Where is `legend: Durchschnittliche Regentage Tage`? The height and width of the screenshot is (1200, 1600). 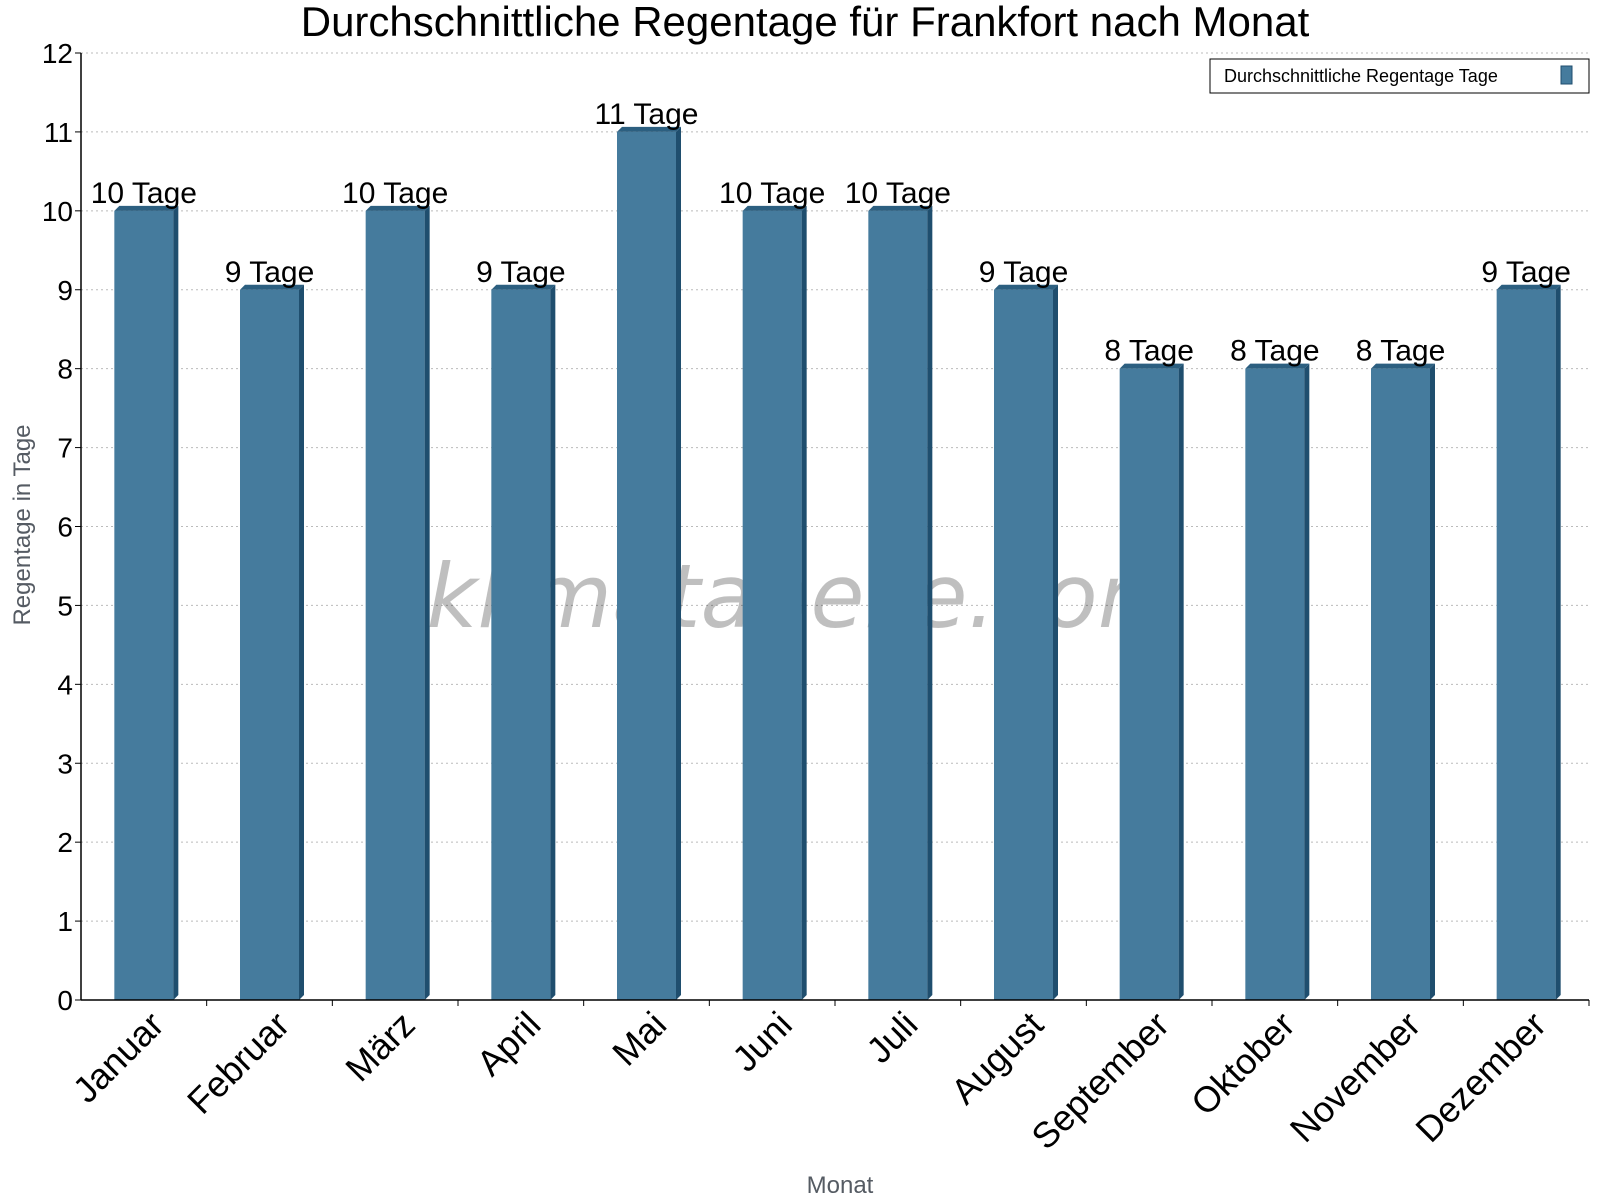 legend: Durchschnittliche Regentage Tage is located at coordinates (1399, 76).